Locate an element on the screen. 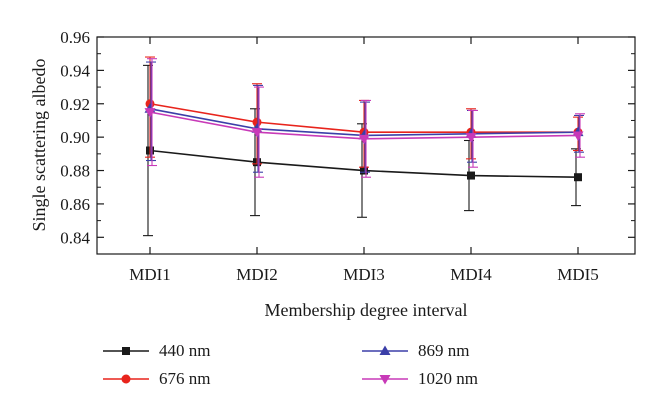 The width and height of the screenshot is (660, 415). legend-item: 676 nm is located at coordinates (156, 379).